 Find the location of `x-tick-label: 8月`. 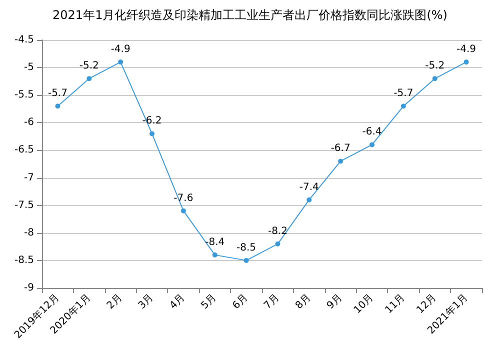

x-tick-label: 8月 is located at coordinates (304, 302).